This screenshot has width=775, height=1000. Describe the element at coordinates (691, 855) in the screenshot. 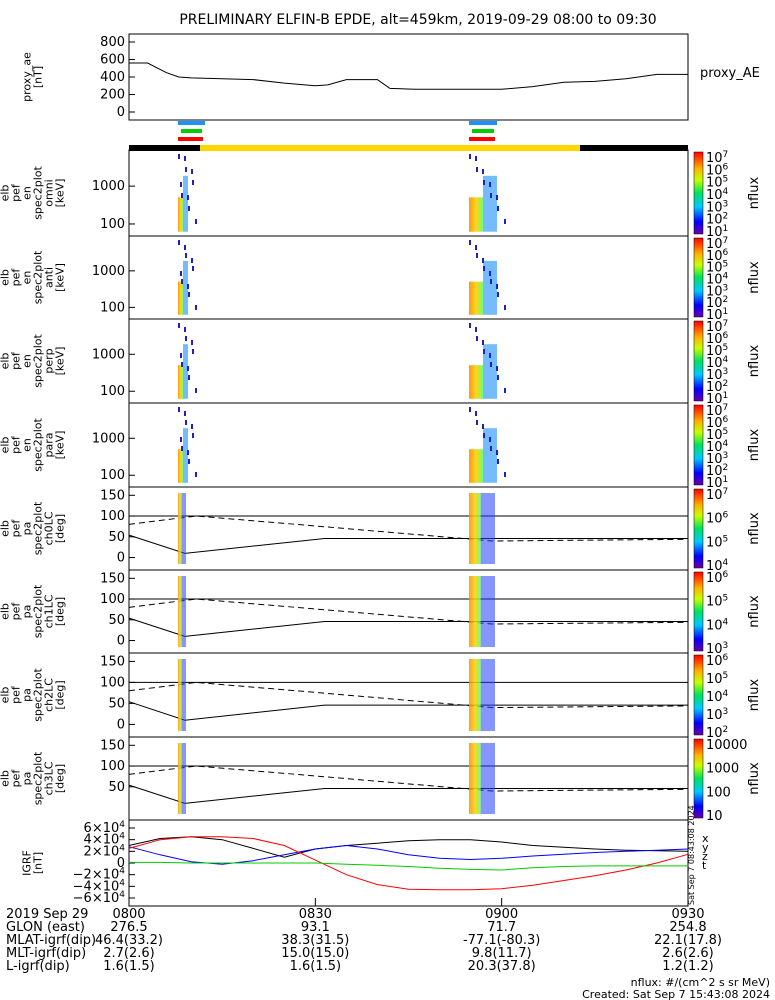

I see `side-stamp: Sat Sep 7 08:43:08 2024` at that location.